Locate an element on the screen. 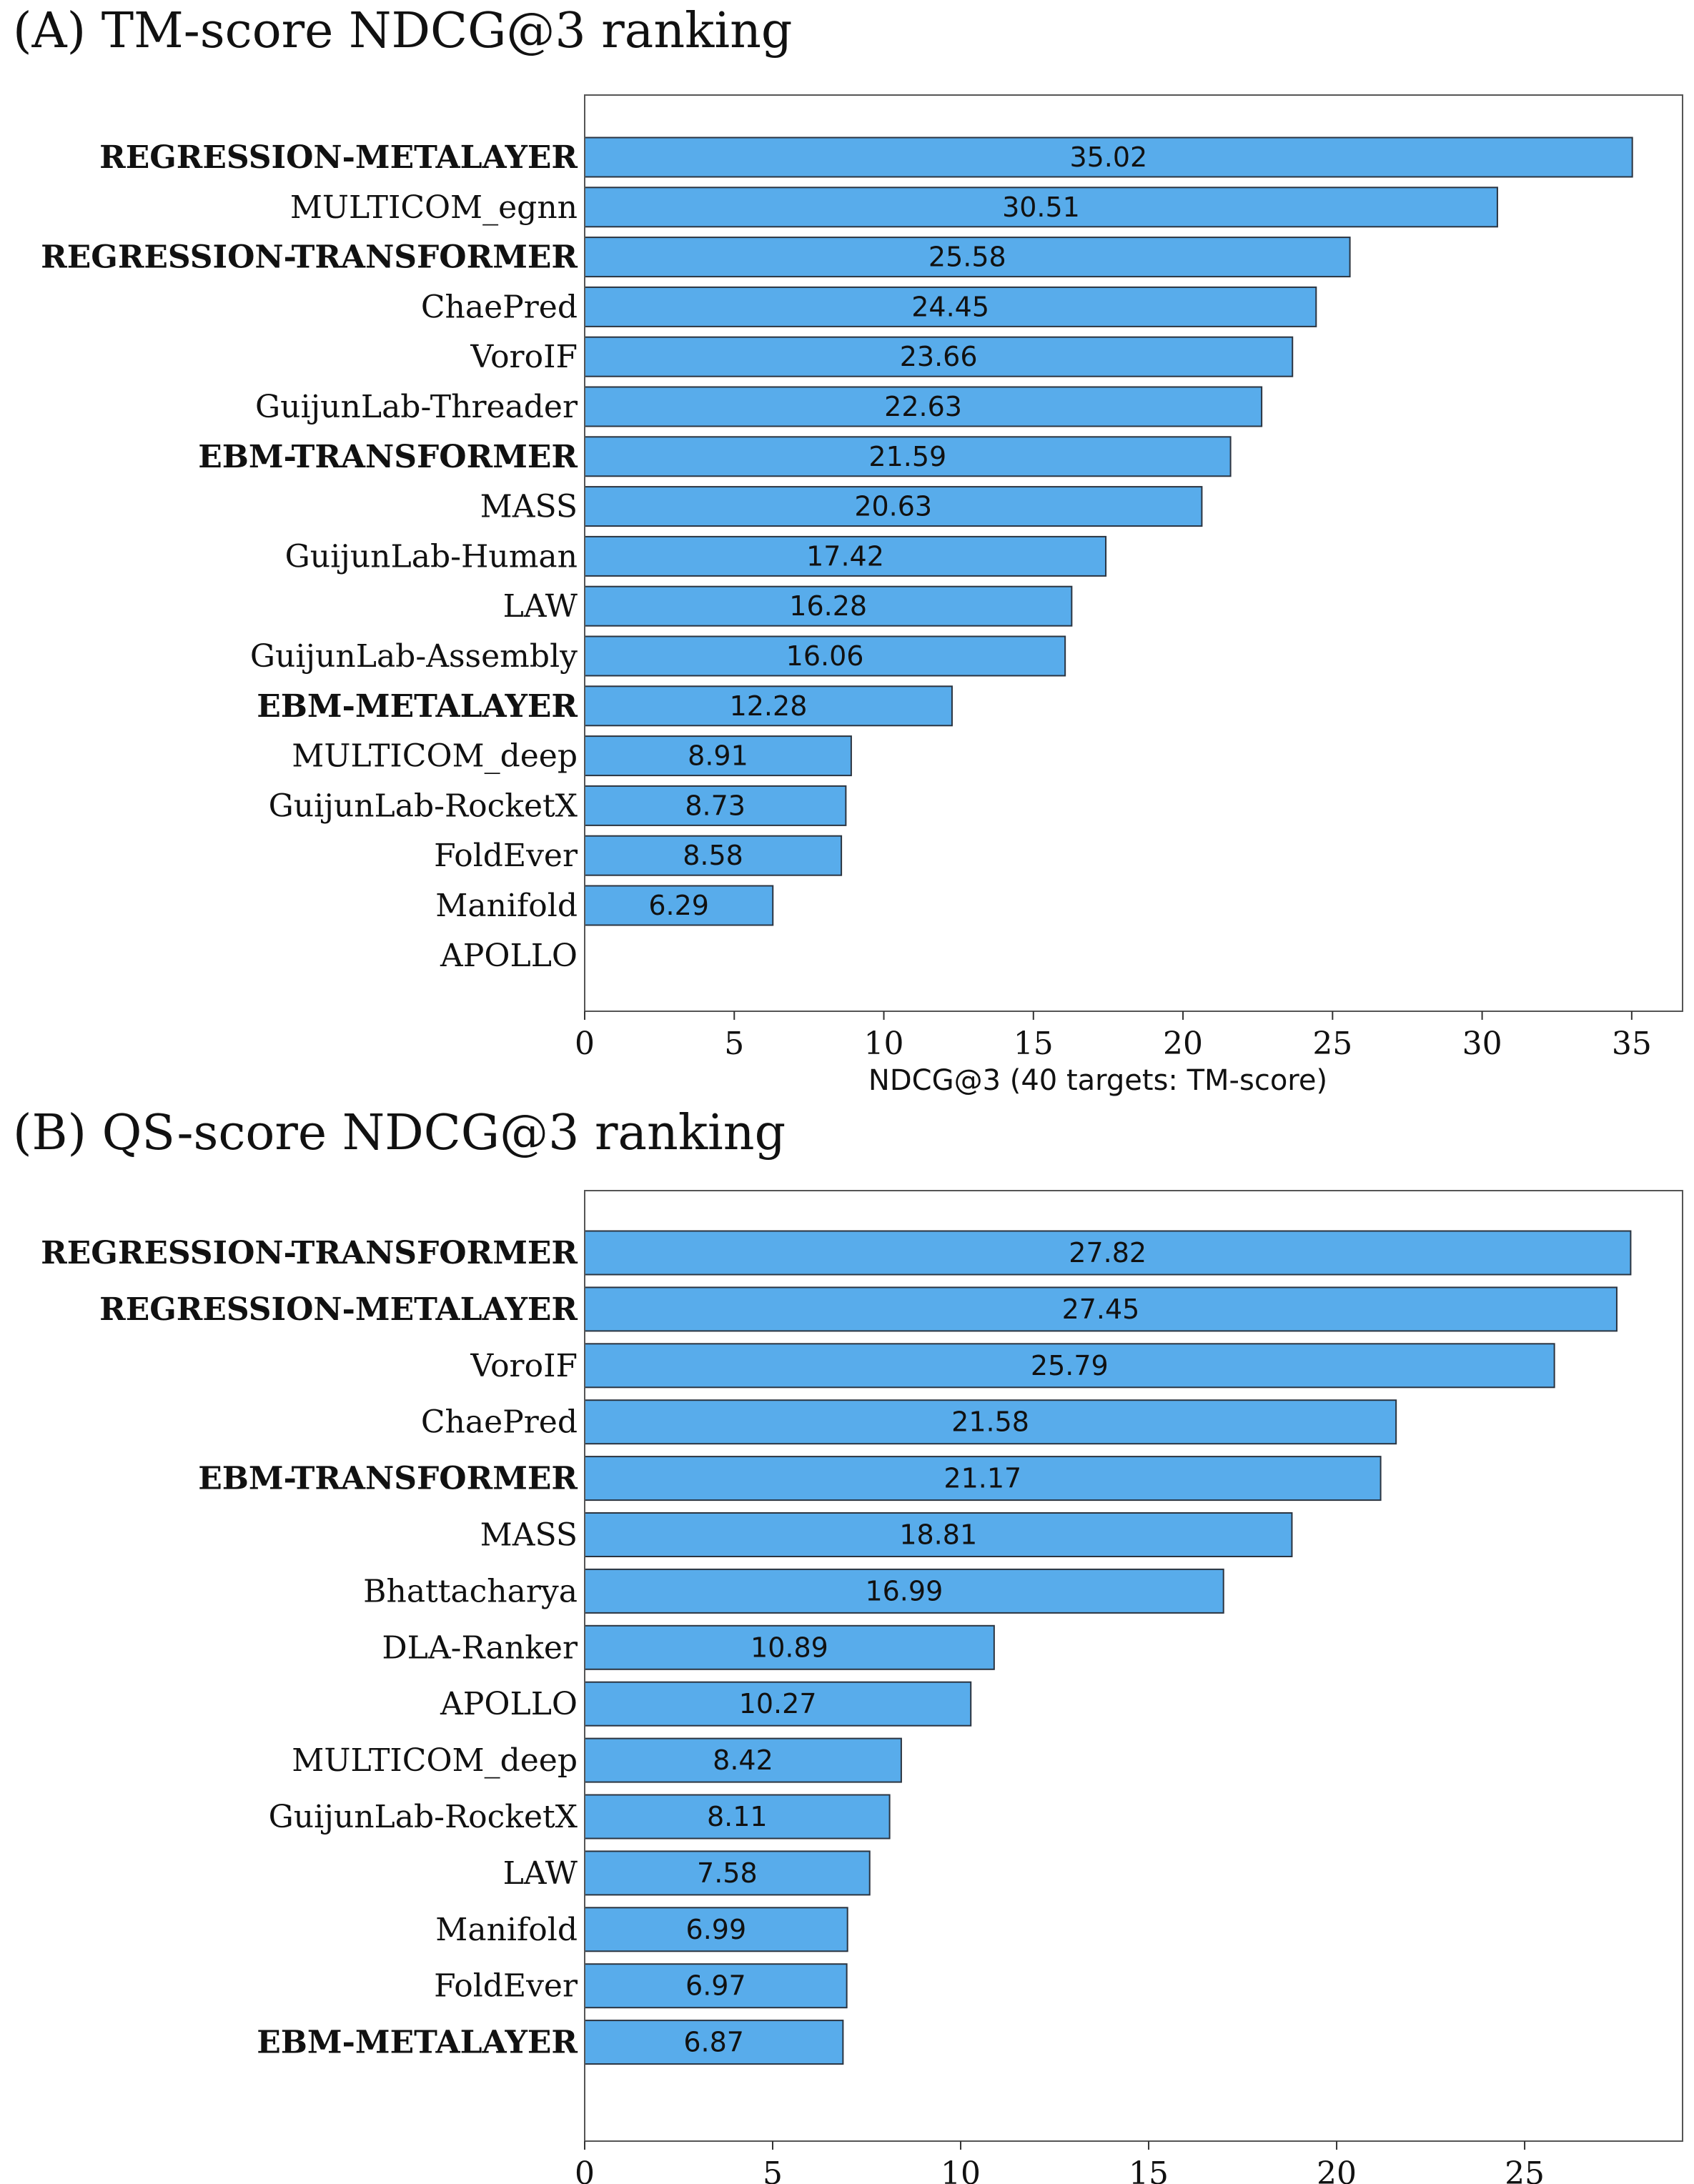 This screenshot has width=1694, height=2184. x-tick-label: 35 is located at coordinates (1632, 1044).